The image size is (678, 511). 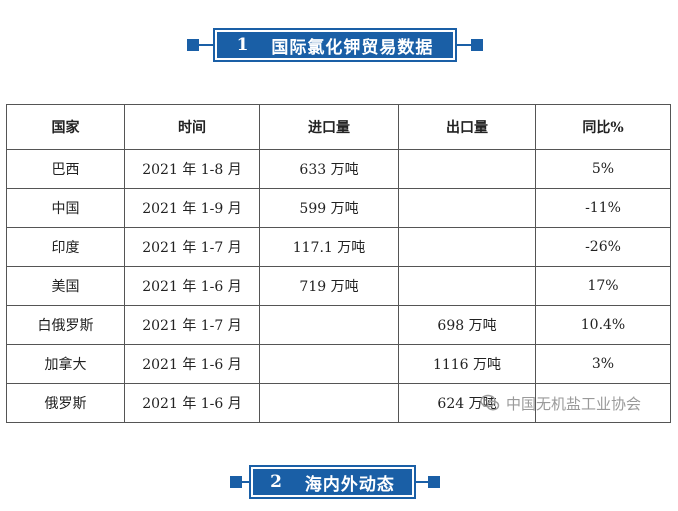 What do you see at coordinates (65, 325) in the screenshot?
I see `cell-country: 白俄罗斯` at bounding box center [65, 325].